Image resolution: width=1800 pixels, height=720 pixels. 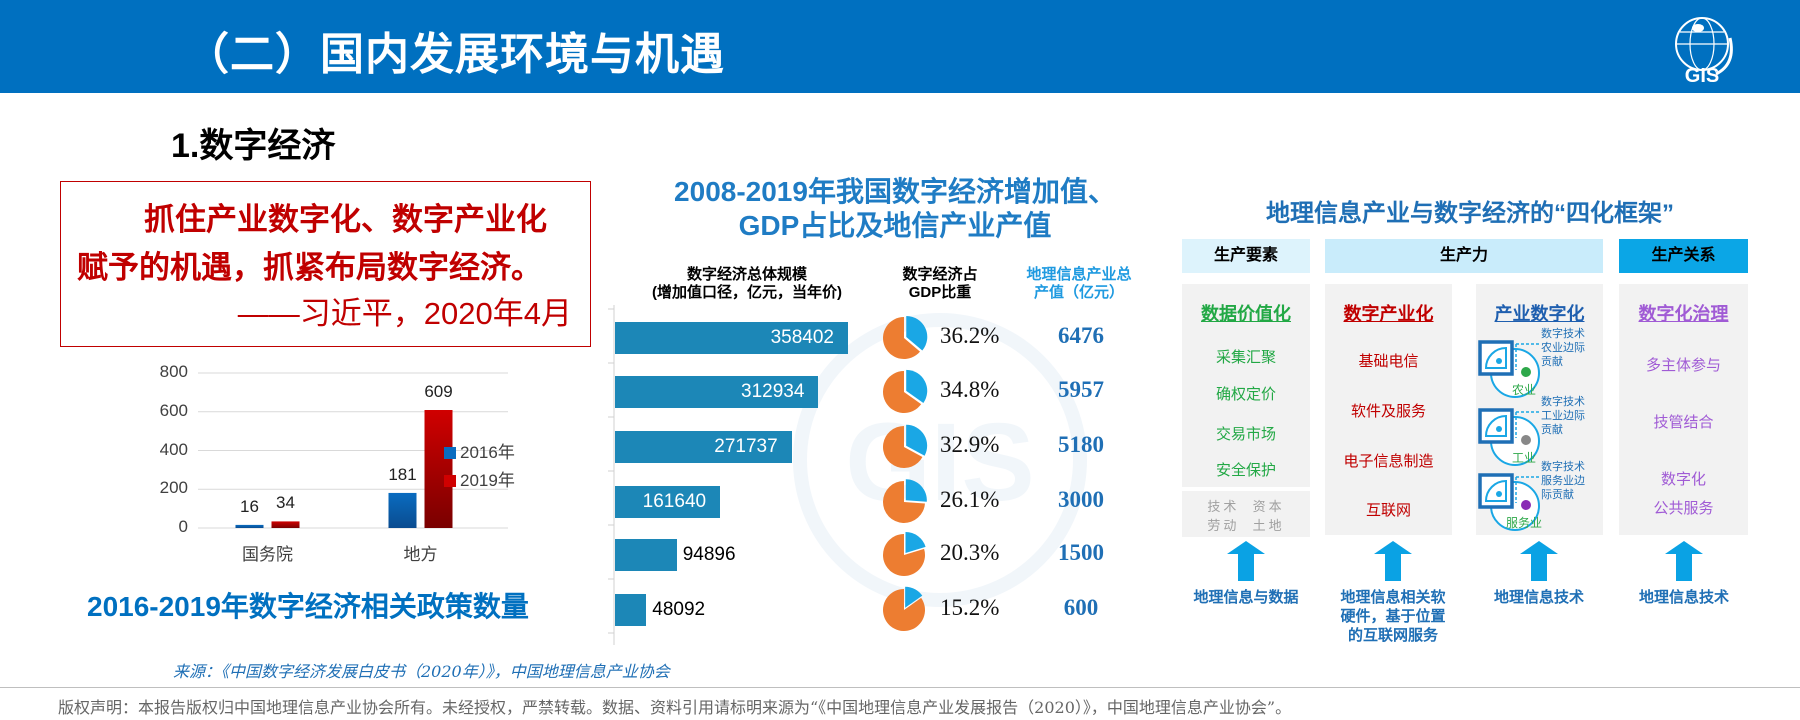 What do you see at coordinates (1683, 409) in the screenshot?
I see `column-box` at bounding box center [1683, 409].